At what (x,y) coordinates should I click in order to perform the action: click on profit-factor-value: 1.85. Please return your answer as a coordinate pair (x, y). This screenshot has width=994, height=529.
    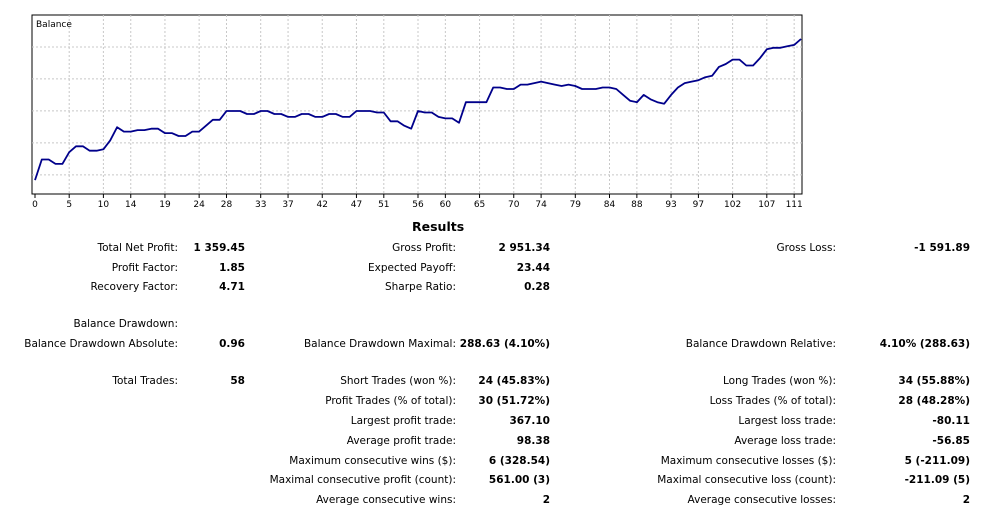
    Looking at the image, I should click on (232, 268).